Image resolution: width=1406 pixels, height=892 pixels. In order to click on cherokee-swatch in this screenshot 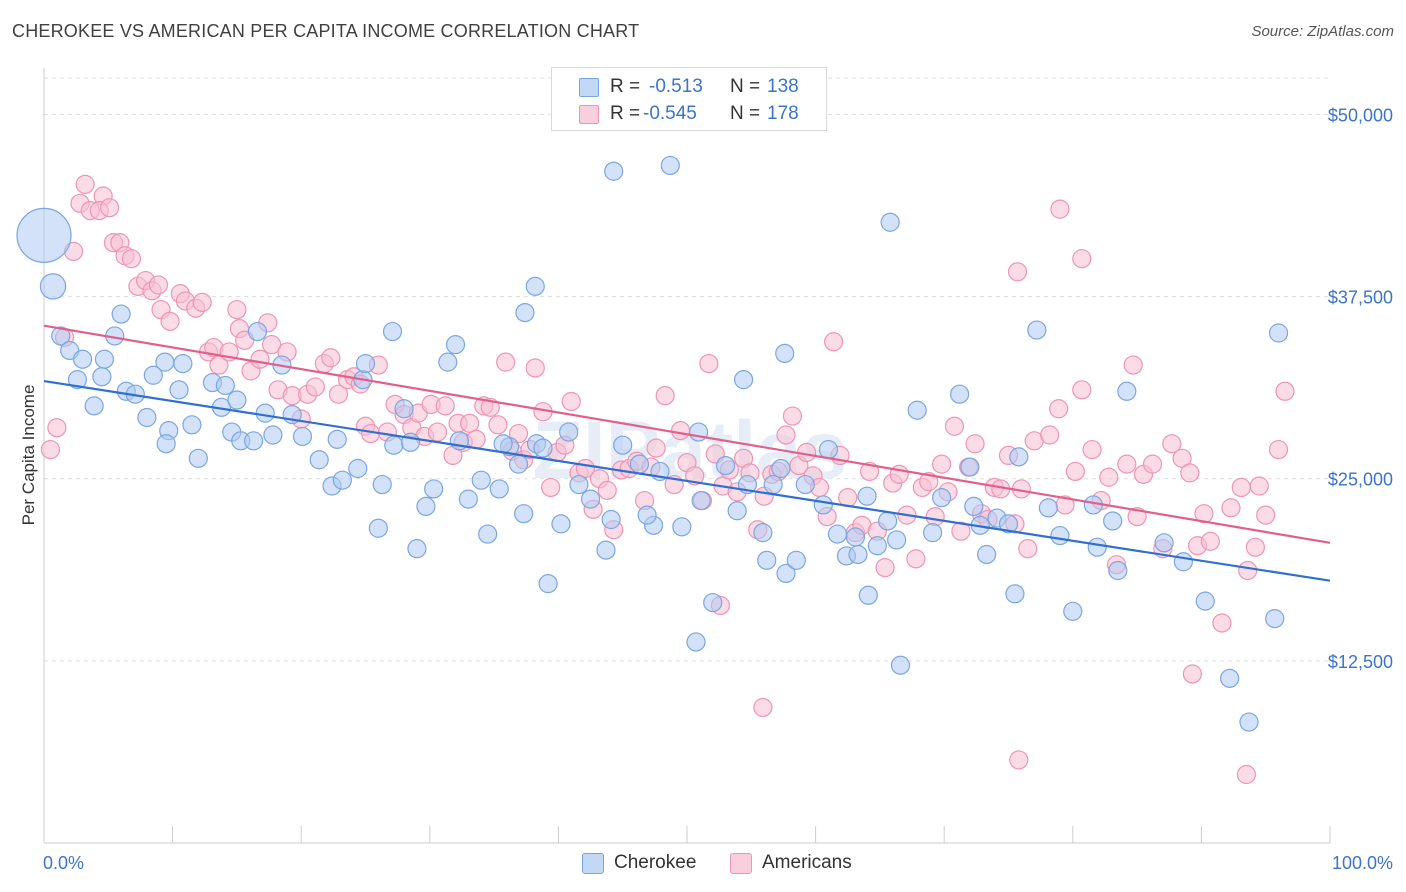, I will do `click(589, 87)`.